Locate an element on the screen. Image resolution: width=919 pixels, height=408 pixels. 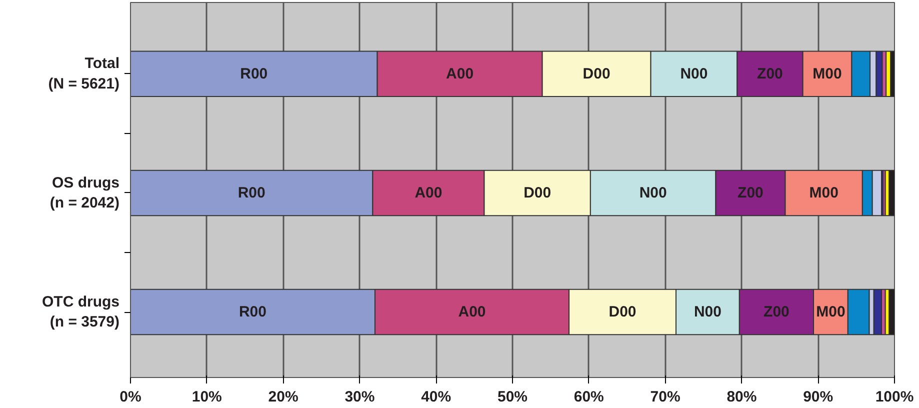
series-label: M00 is located at coordinates (831, 312).